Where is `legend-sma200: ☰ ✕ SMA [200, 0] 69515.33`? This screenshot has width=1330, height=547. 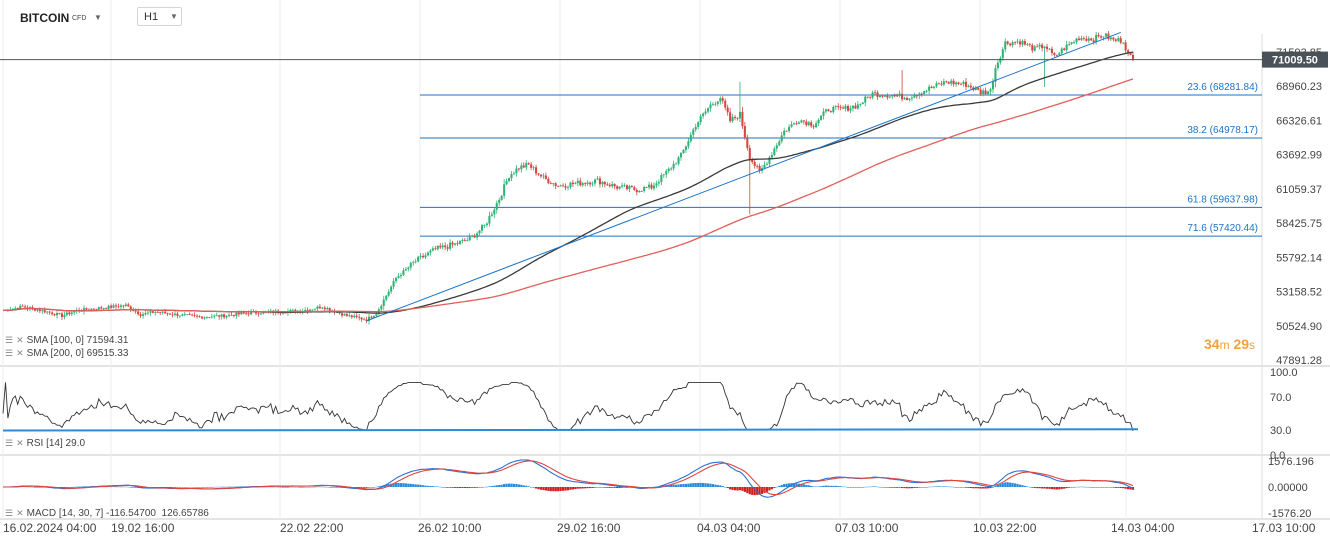 legend-sma200: ☰ ✕ SMA [200, 0] 69515.33 is located at coordinates (66, 353).